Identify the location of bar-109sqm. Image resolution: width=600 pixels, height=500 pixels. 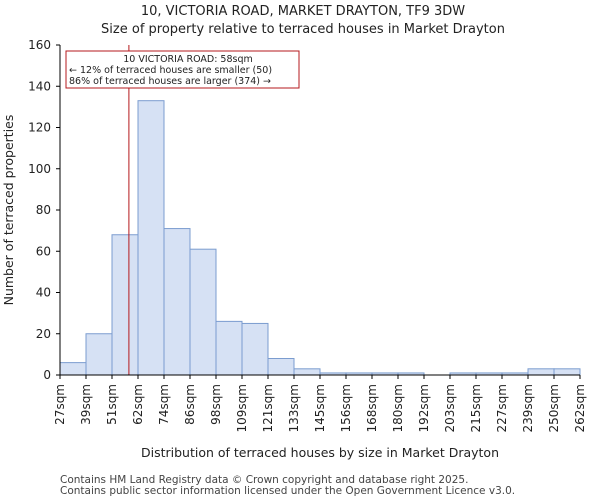
(255, 349).